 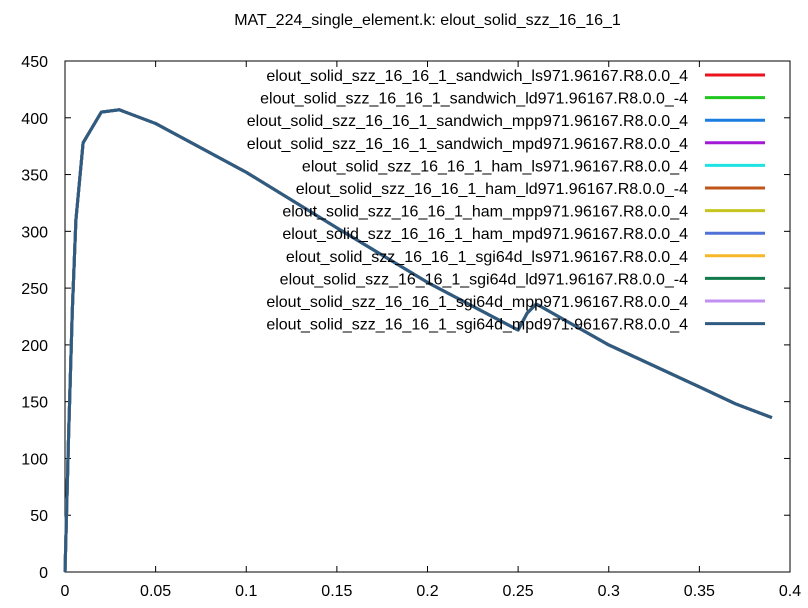 I want to click on y-tick-label: 300, so click(x=34, y=232).